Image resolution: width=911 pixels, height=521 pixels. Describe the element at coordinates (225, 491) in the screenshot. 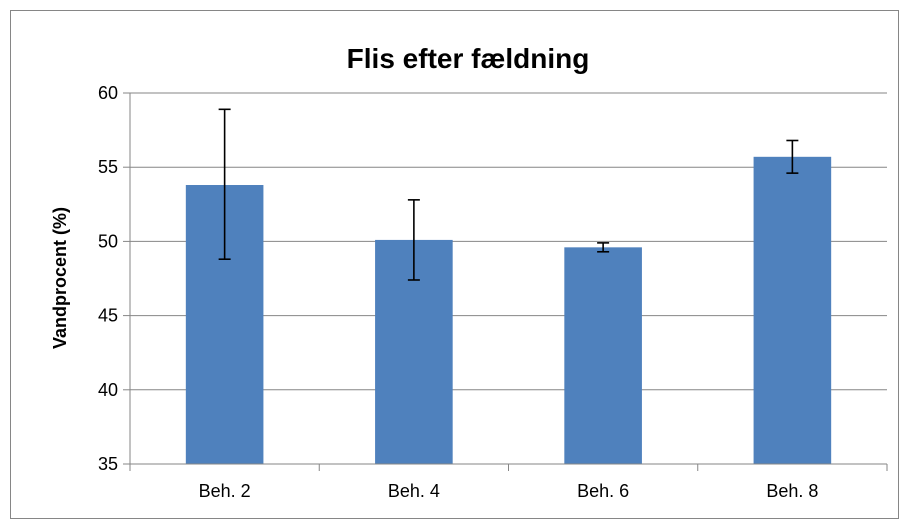

I see `x-tick-label: Beh. 2` at that location.